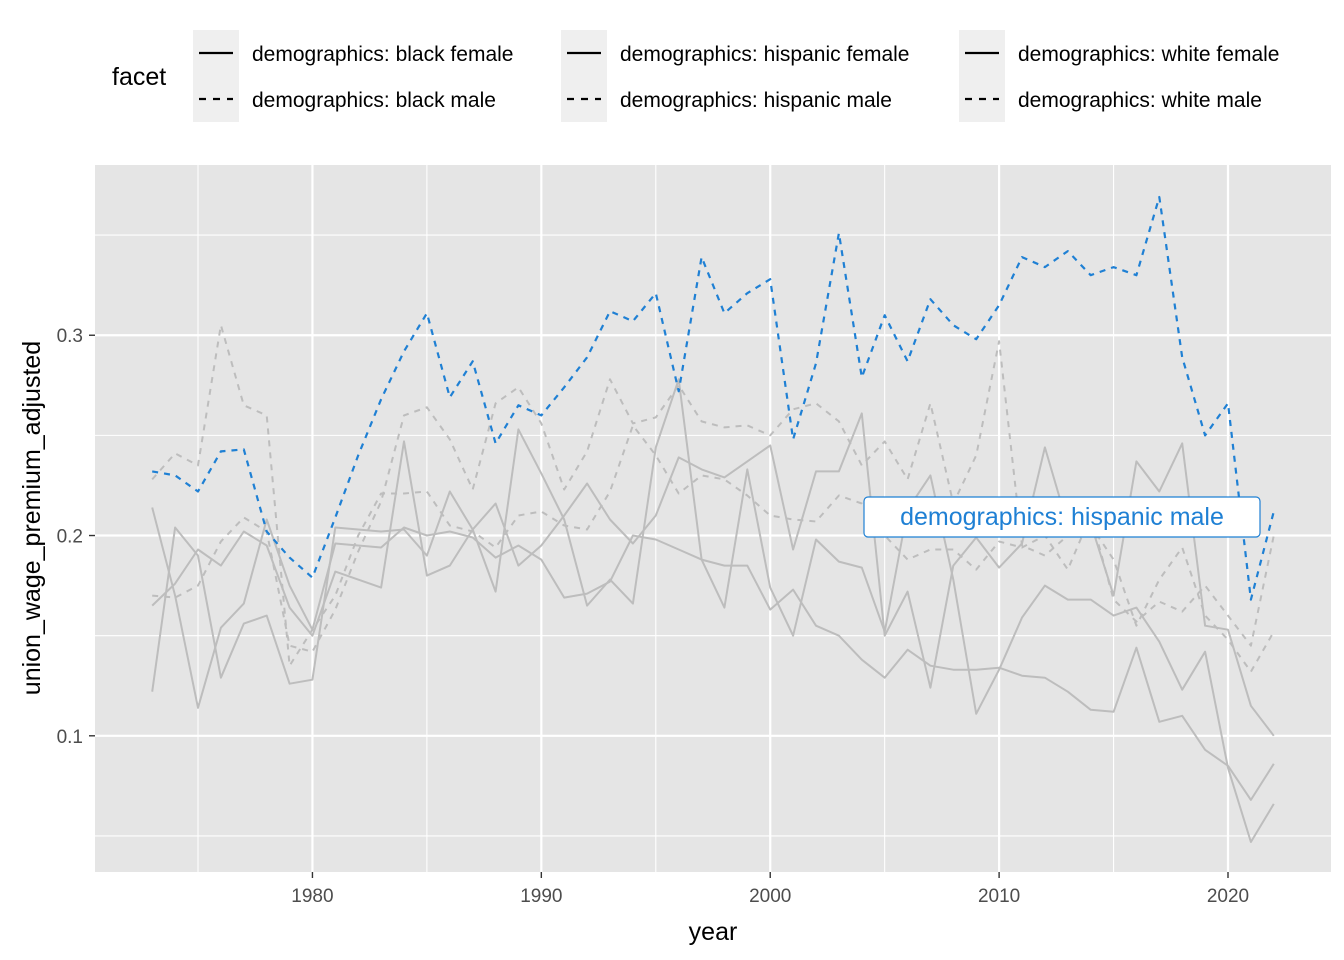  Describe the element at coordinates (312, 896) in the screenshot. I see `x-tick-label: 1980` at that location.